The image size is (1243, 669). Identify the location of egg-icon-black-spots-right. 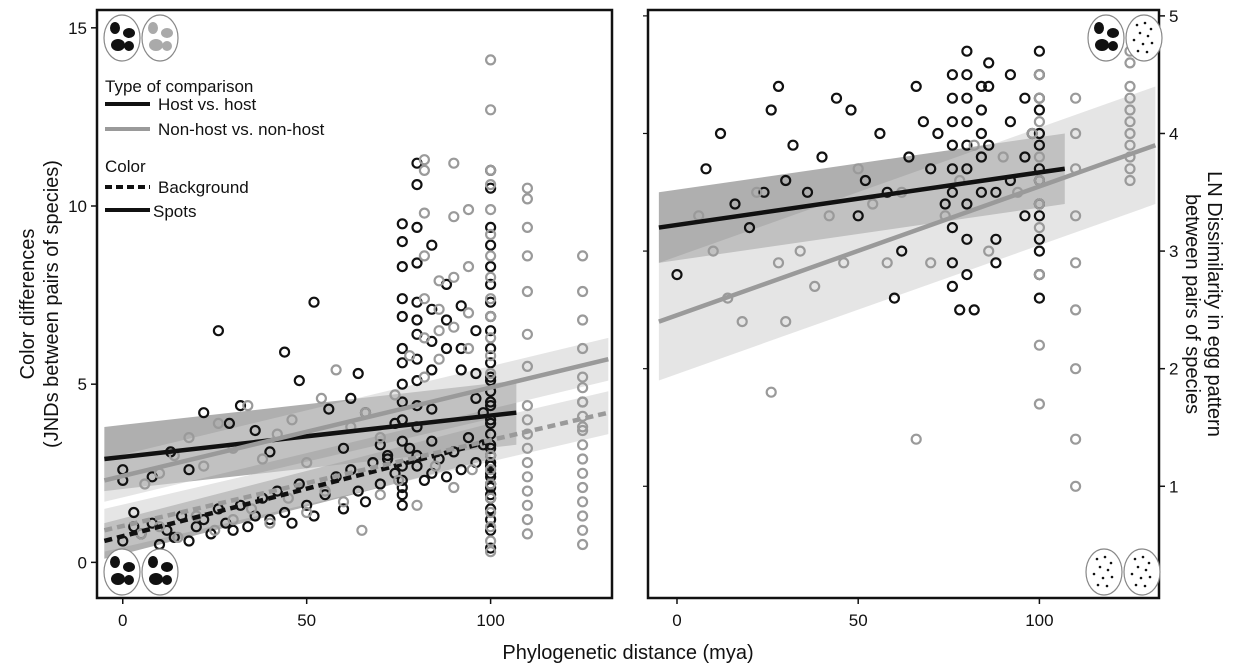
(1106, 38).